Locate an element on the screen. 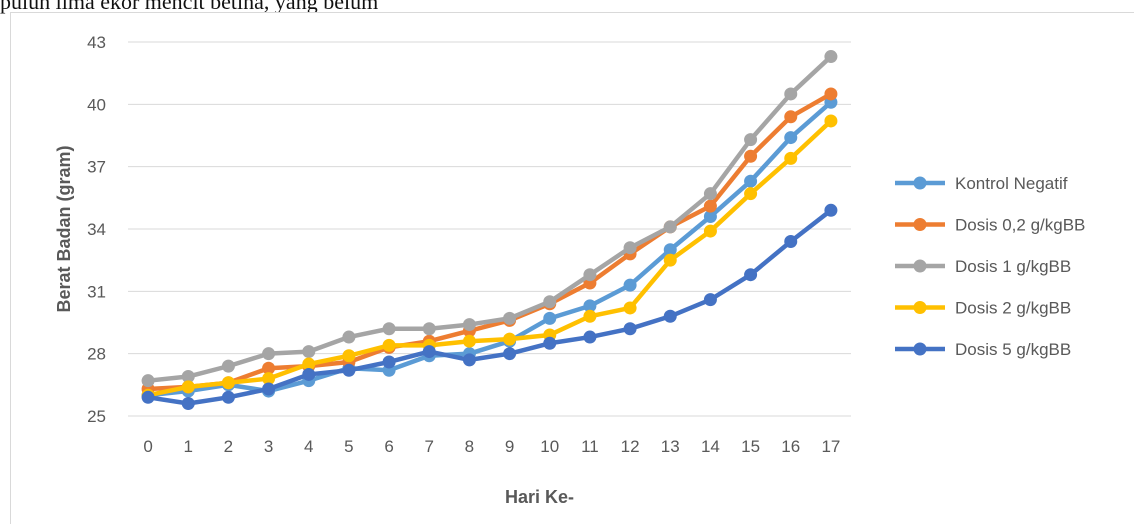 The image size is (1134, 524). y-tick-label: 34 is located at coordinates (96, 229).